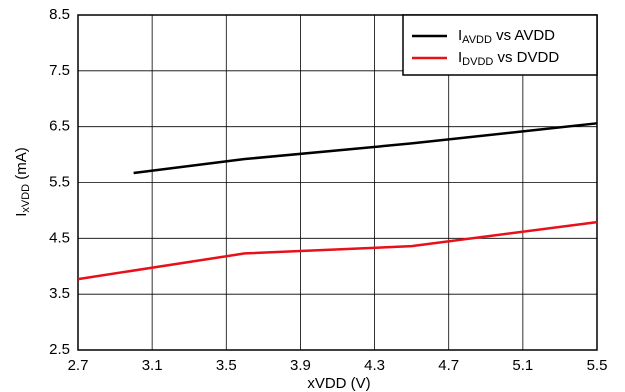  I want to click on y-tick-label: 2.5, so click(59, 349).